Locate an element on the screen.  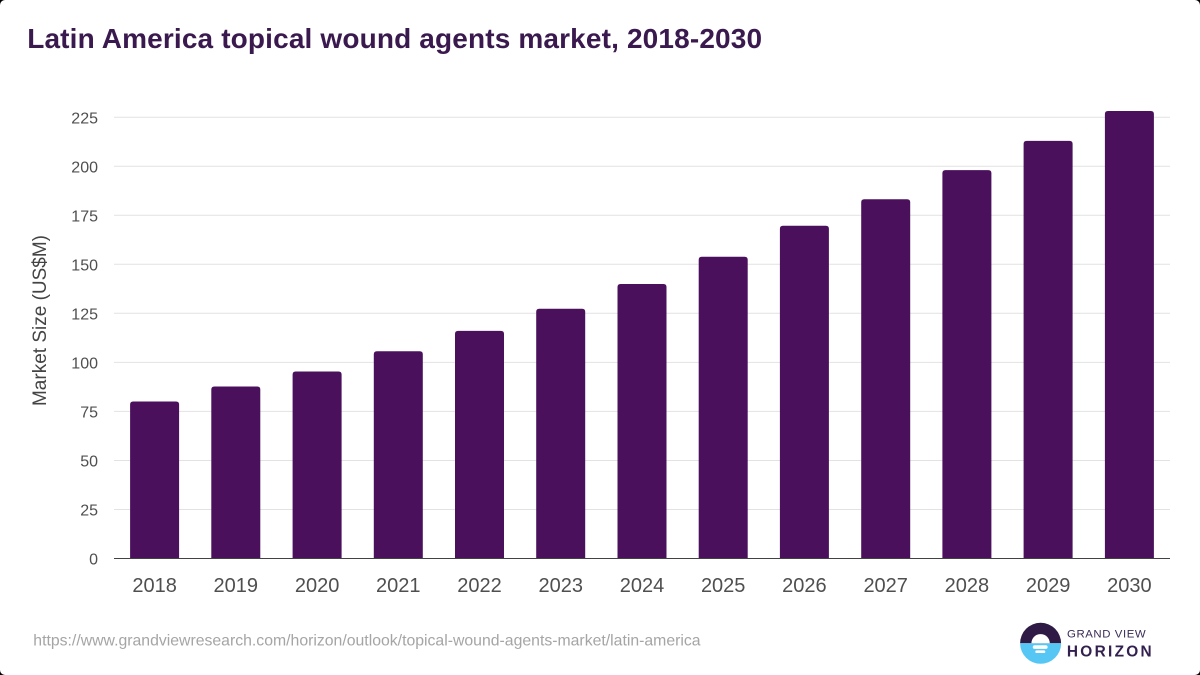
svg-text: 2019 is located at coordinates (236, 586).